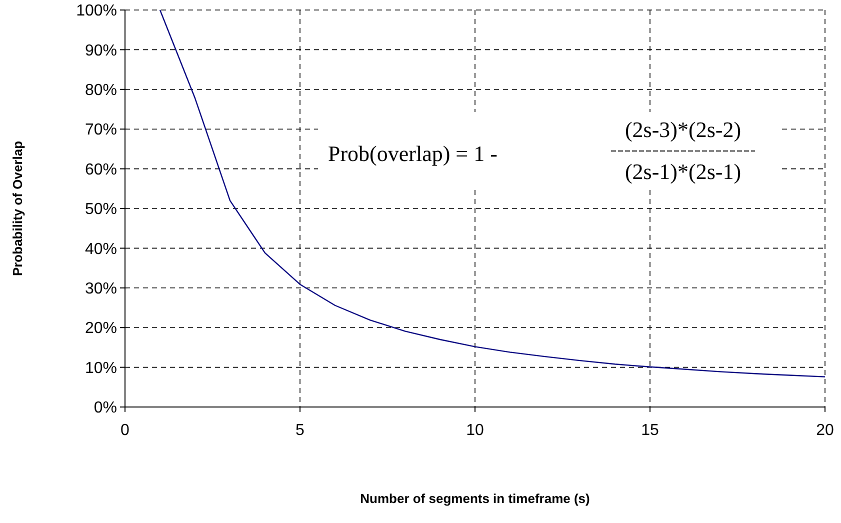 The width and height of the screenshot is (841, 523). Describe the element at coordinates (17, 208) in the screenshot. I see `y-axis-title: Probability of Overlap` at that location.